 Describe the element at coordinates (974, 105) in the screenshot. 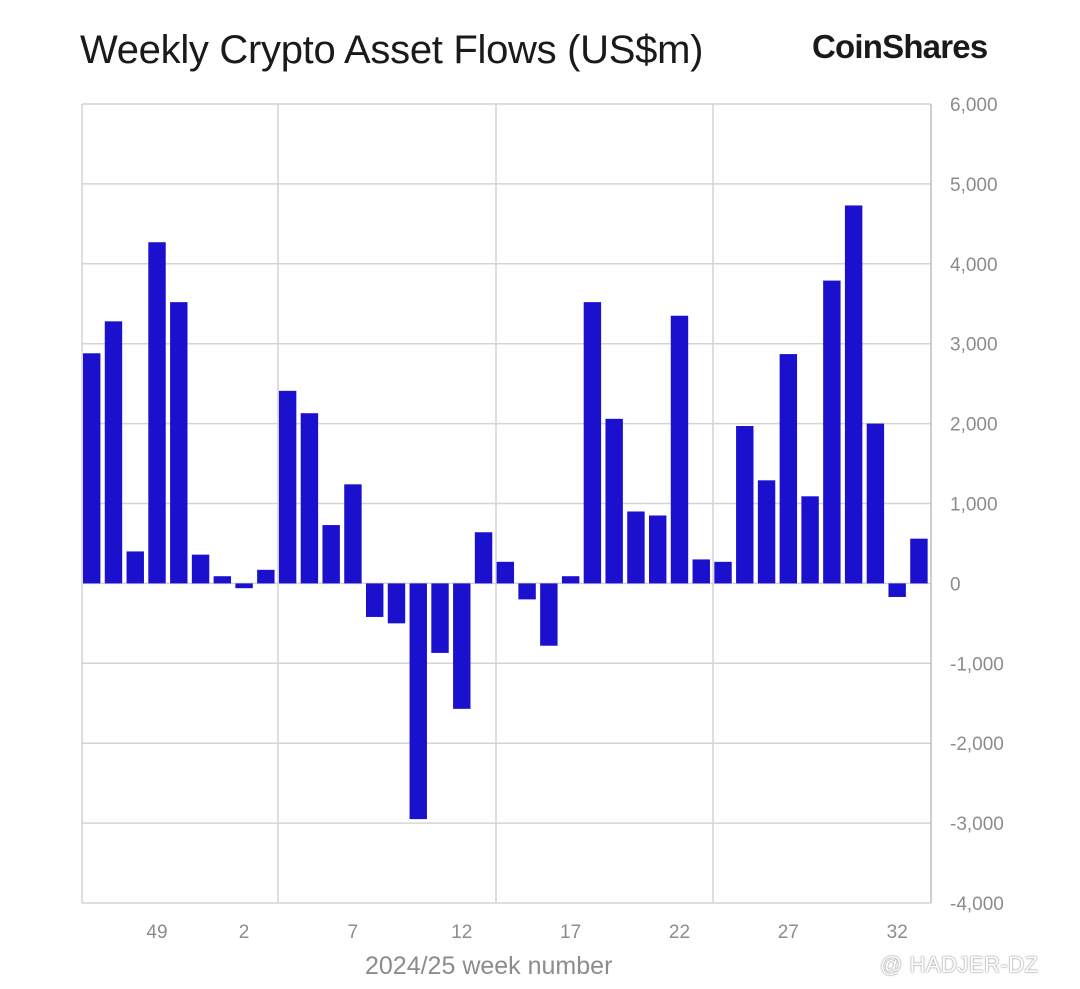

I see `y-tick-label: 6,000` at that location.